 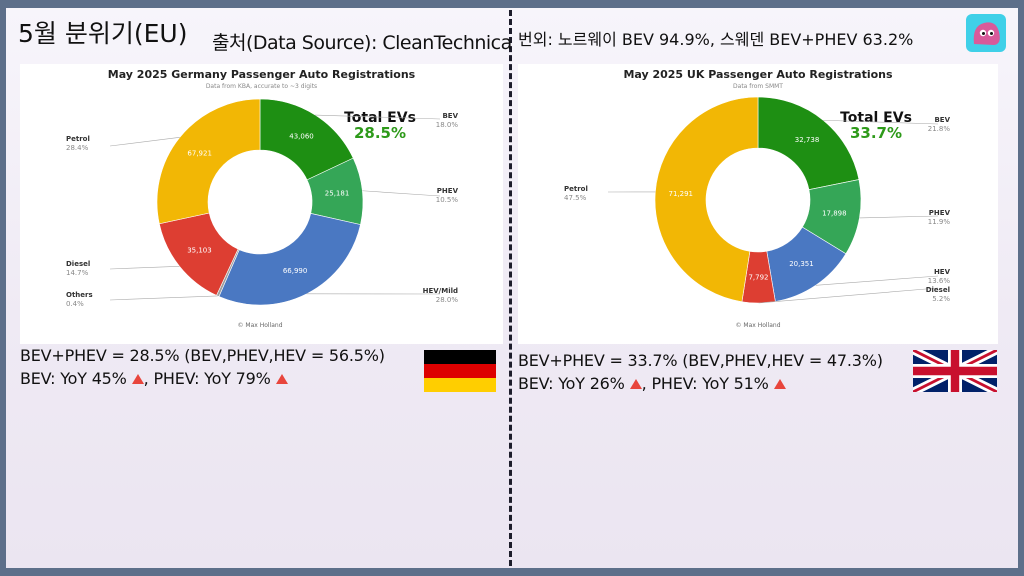 What do you see at coordinates (73, 378) in the screenshot?
I see `germany-bev-yoy: BEV: YoY 45%` at bounding box center [73, 378].